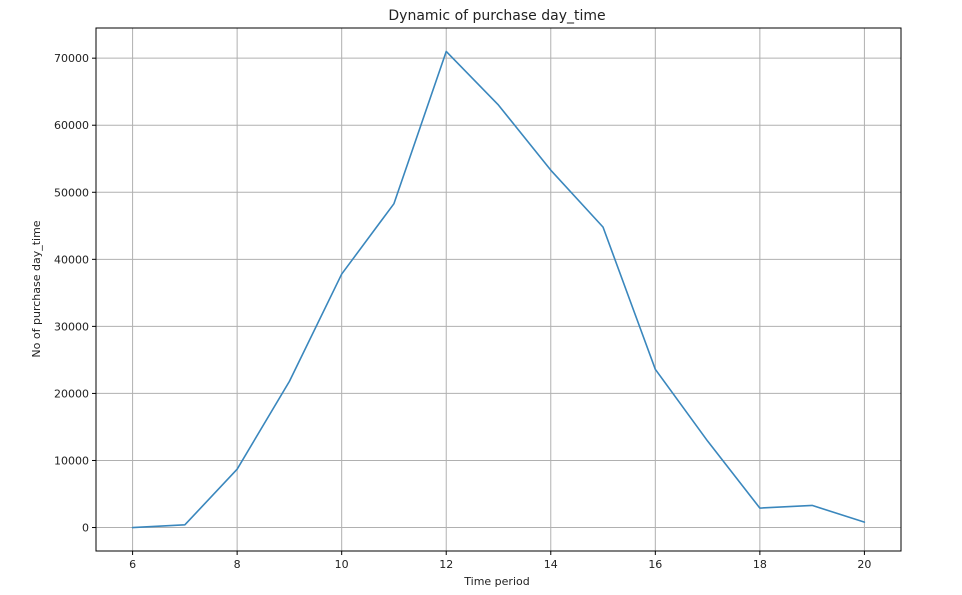 The image size is (962, 595). What do you see at coordinates (75, 293) in the screenshot?
I see `y-axis: 0 10000 20000 30000 40000 50000 60000 70000` at bounding box center [75, 293].